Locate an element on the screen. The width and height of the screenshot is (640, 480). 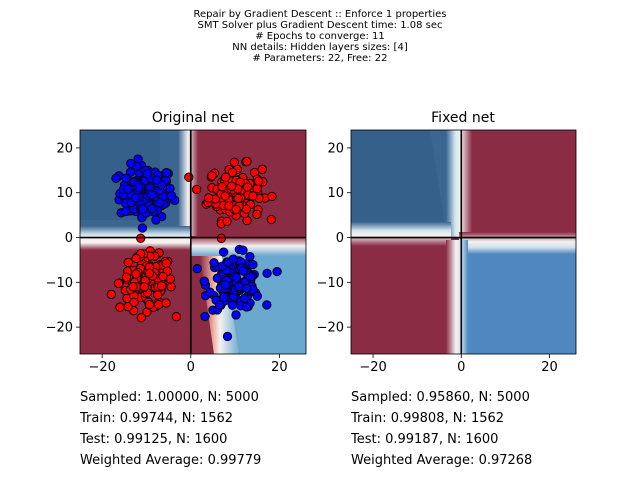
y-tick-label: −20 is located at coordinates (330, 328).